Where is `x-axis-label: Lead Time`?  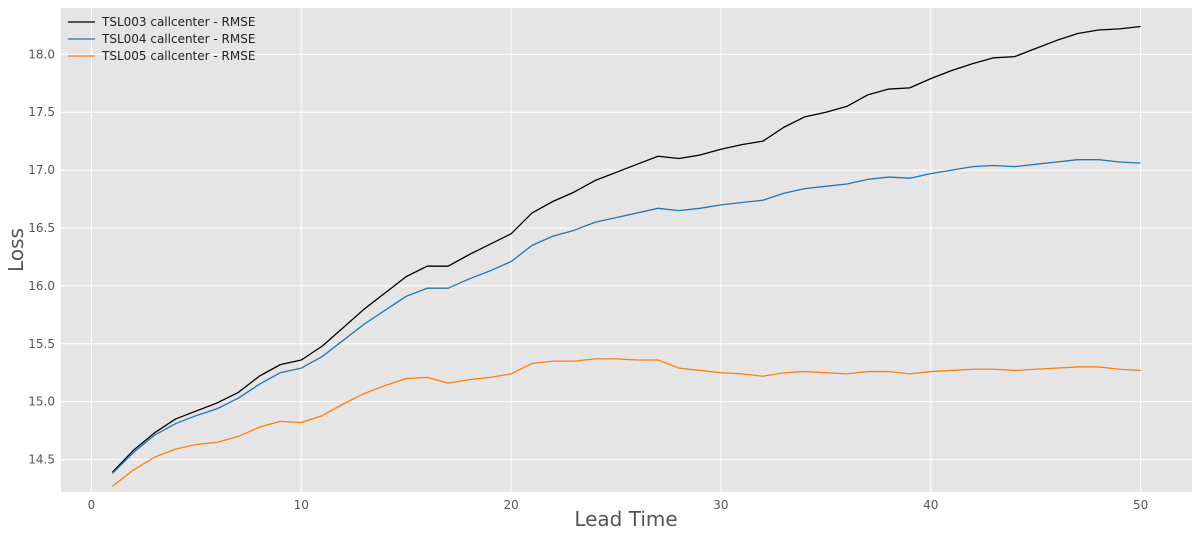 x-axis-label: Lead Time is located at coordinates (625, 519).